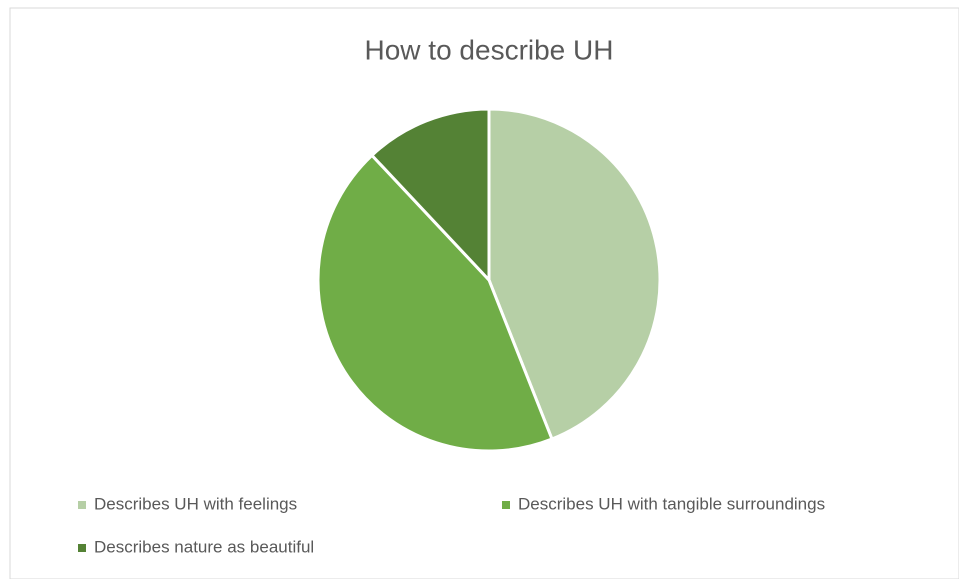  What do you see at coordinates (195, 503) in the screenshot?
I see `legend-label: Describes UH with feelings` at bounding box center [195, 503].